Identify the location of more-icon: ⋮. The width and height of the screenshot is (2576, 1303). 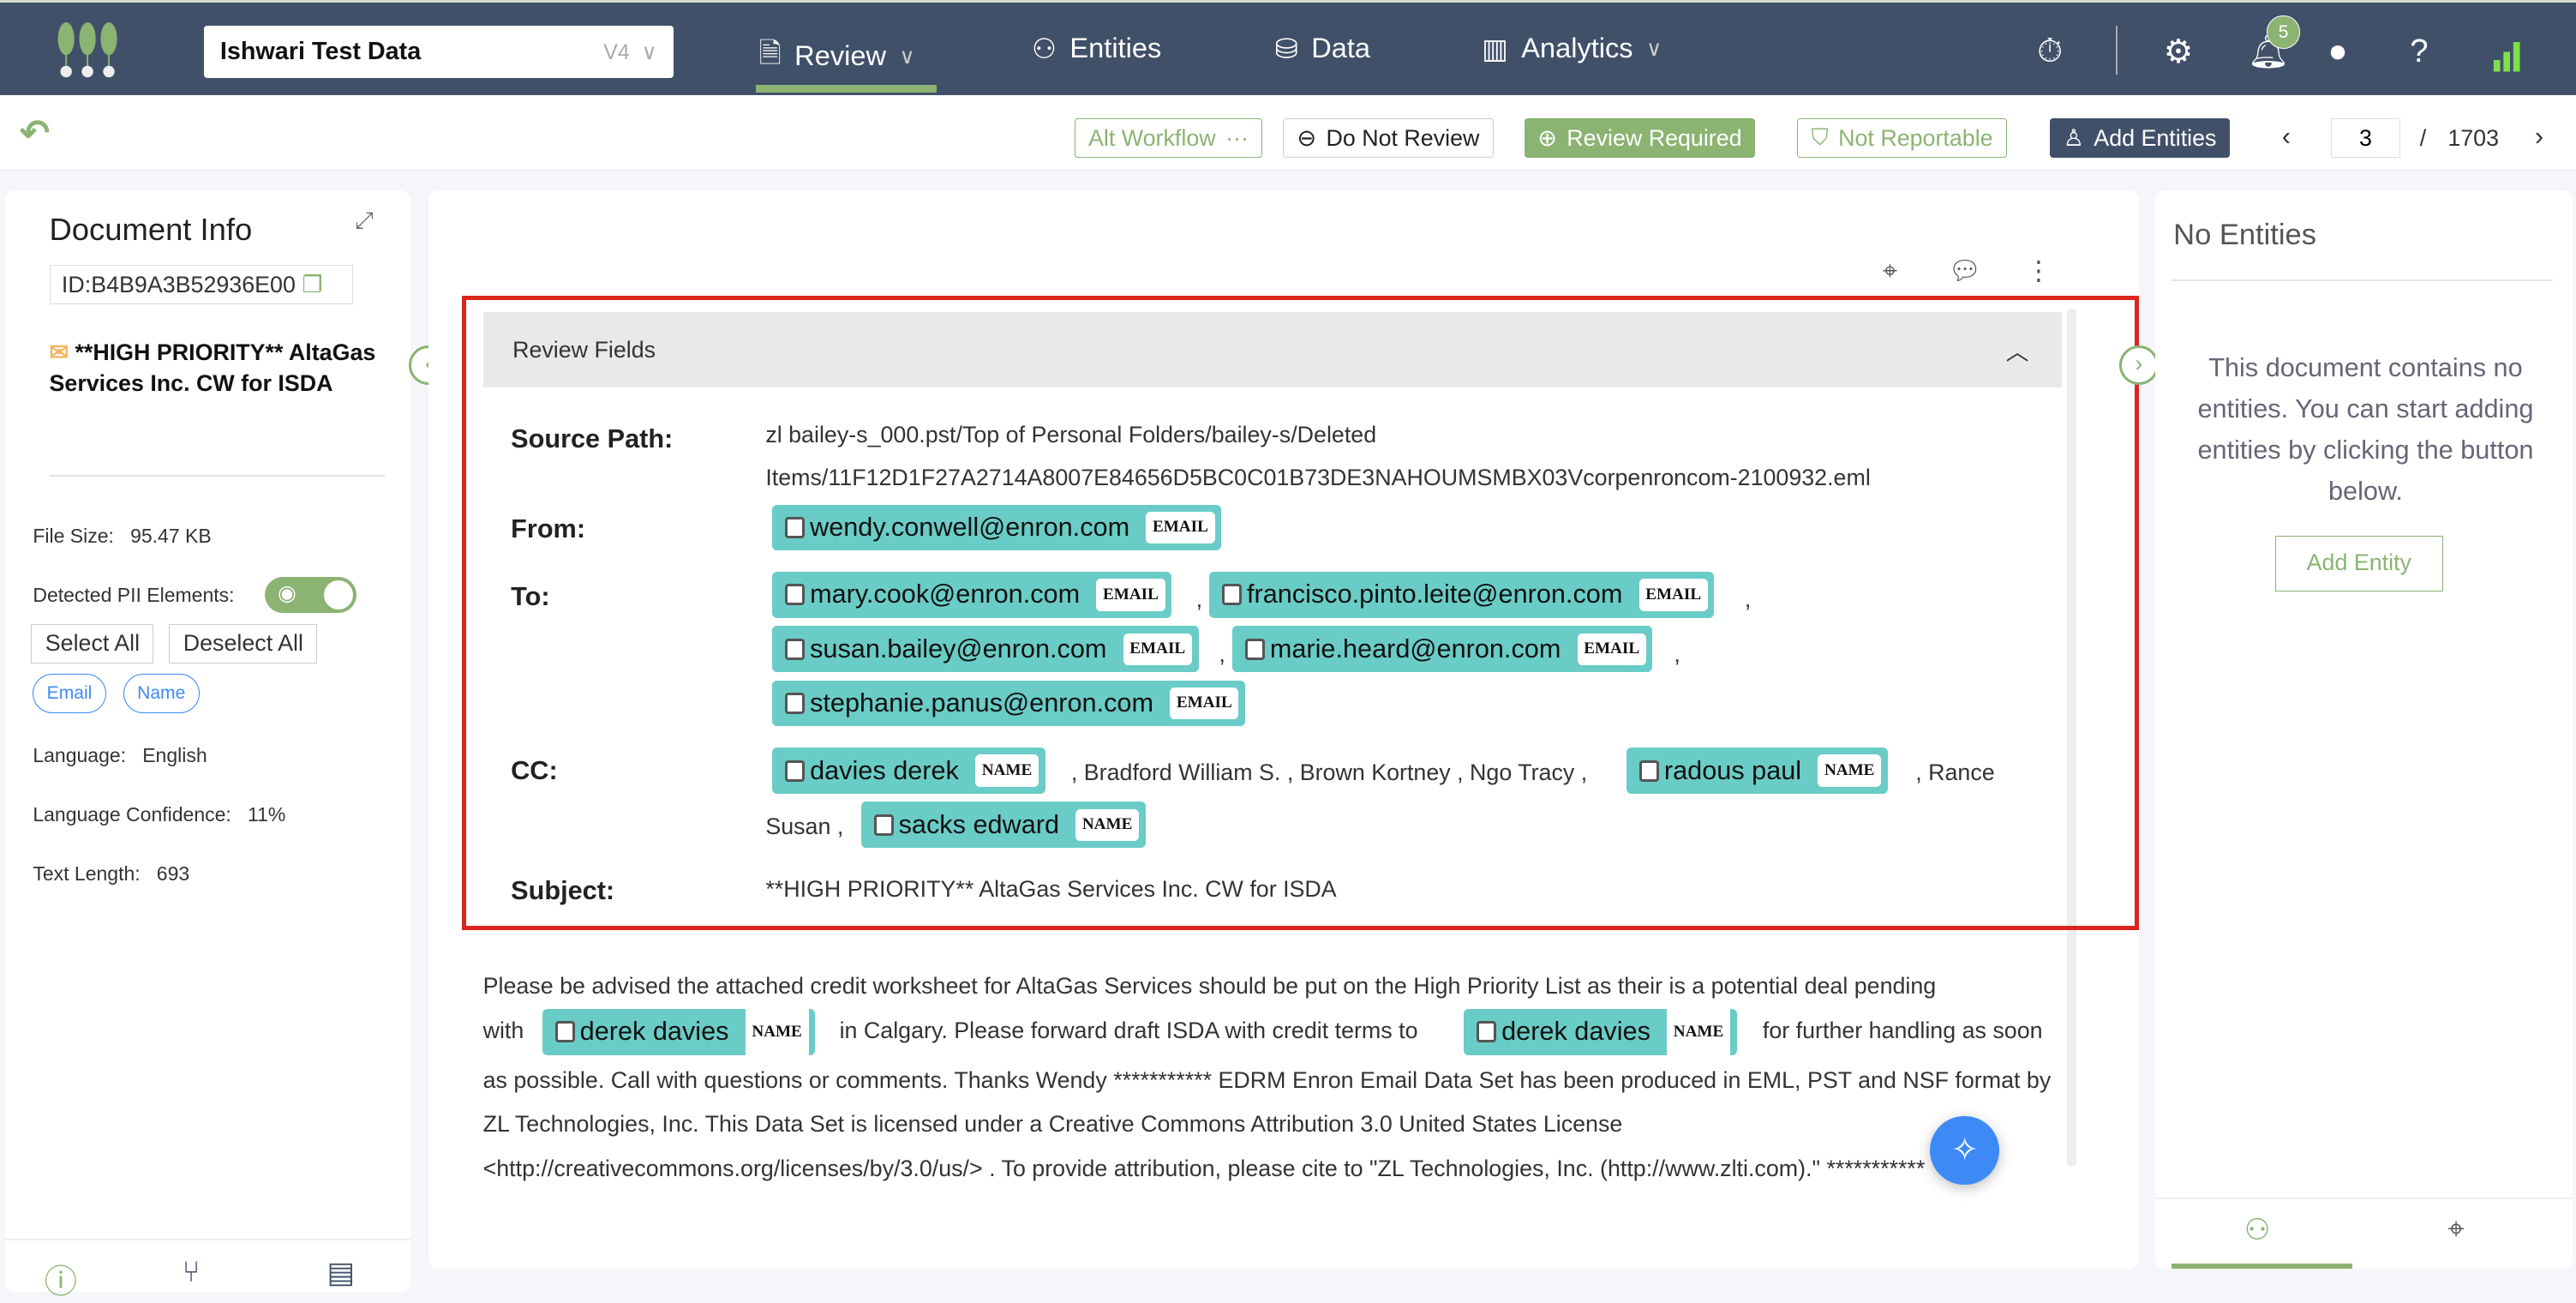
(2038, 271).